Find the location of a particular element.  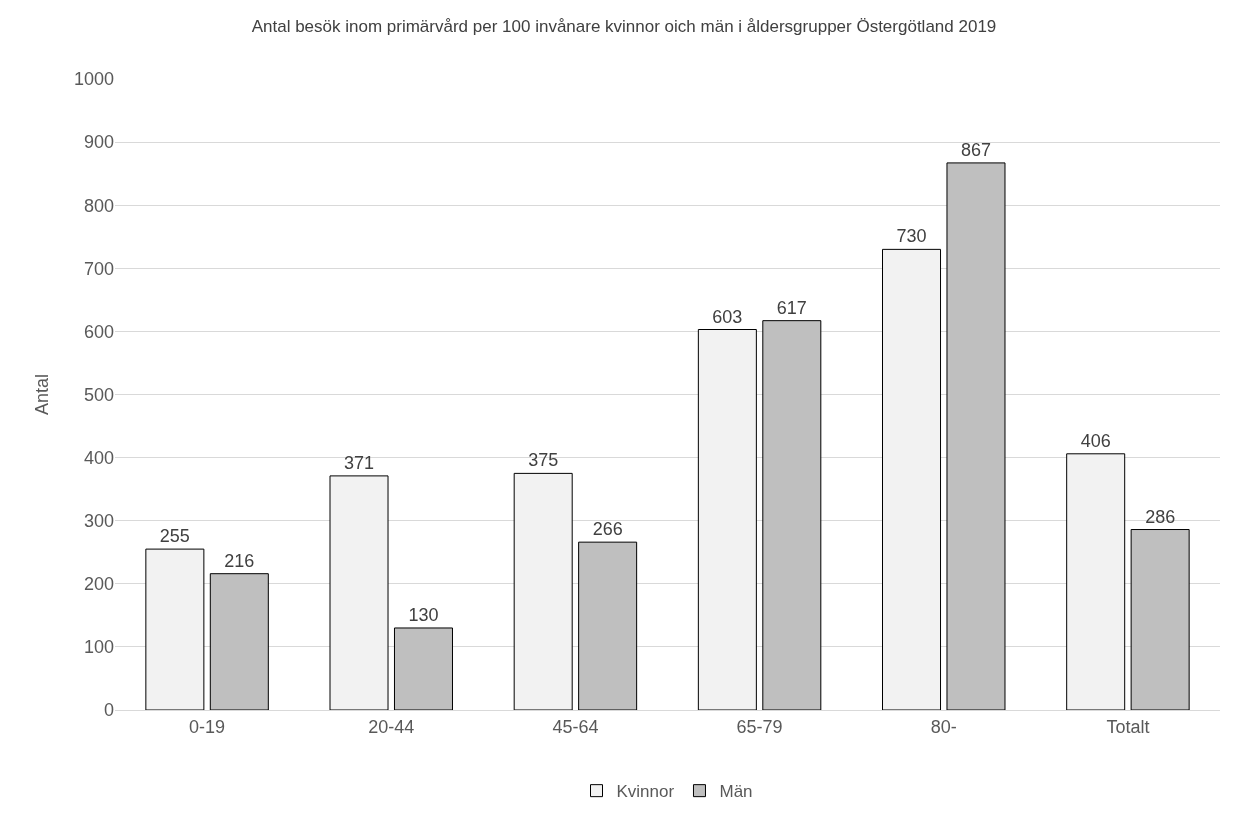

data-label: 375 is located at coordinates (543, 460).